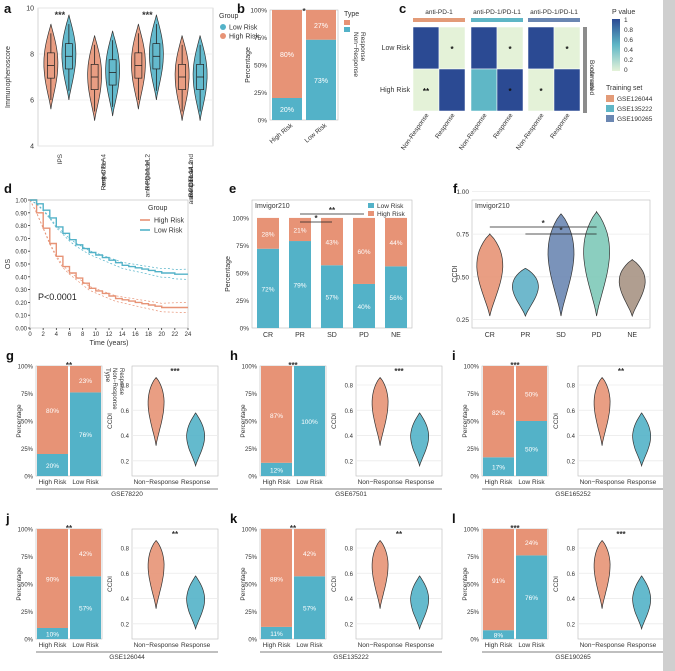 The height and width of the screenshot is (671, 675). What do you see at coordinates (597, 335) in the screenshot?
I see `x-tick-label: PD` at bounding box center [597, 335].